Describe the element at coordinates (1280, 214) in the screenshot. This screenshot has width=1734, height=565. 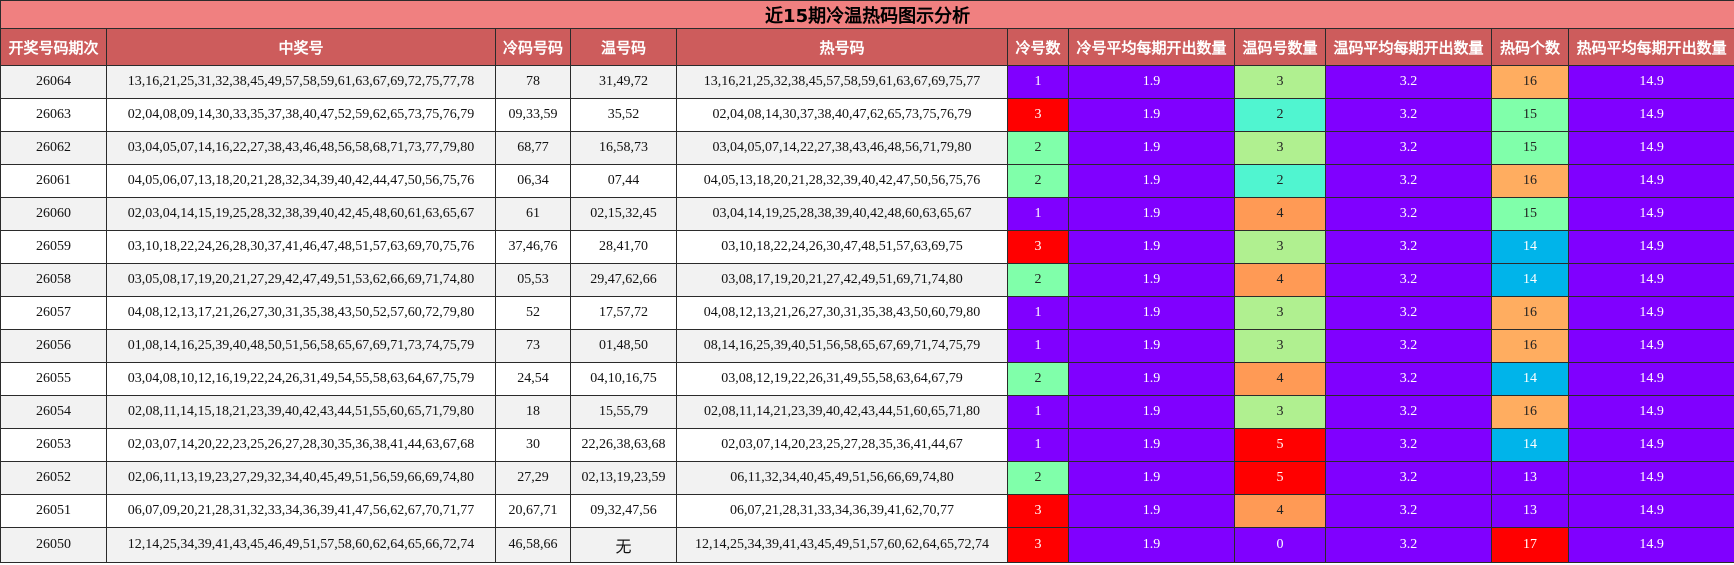
I see `warm-count-cell: 4` at that location.